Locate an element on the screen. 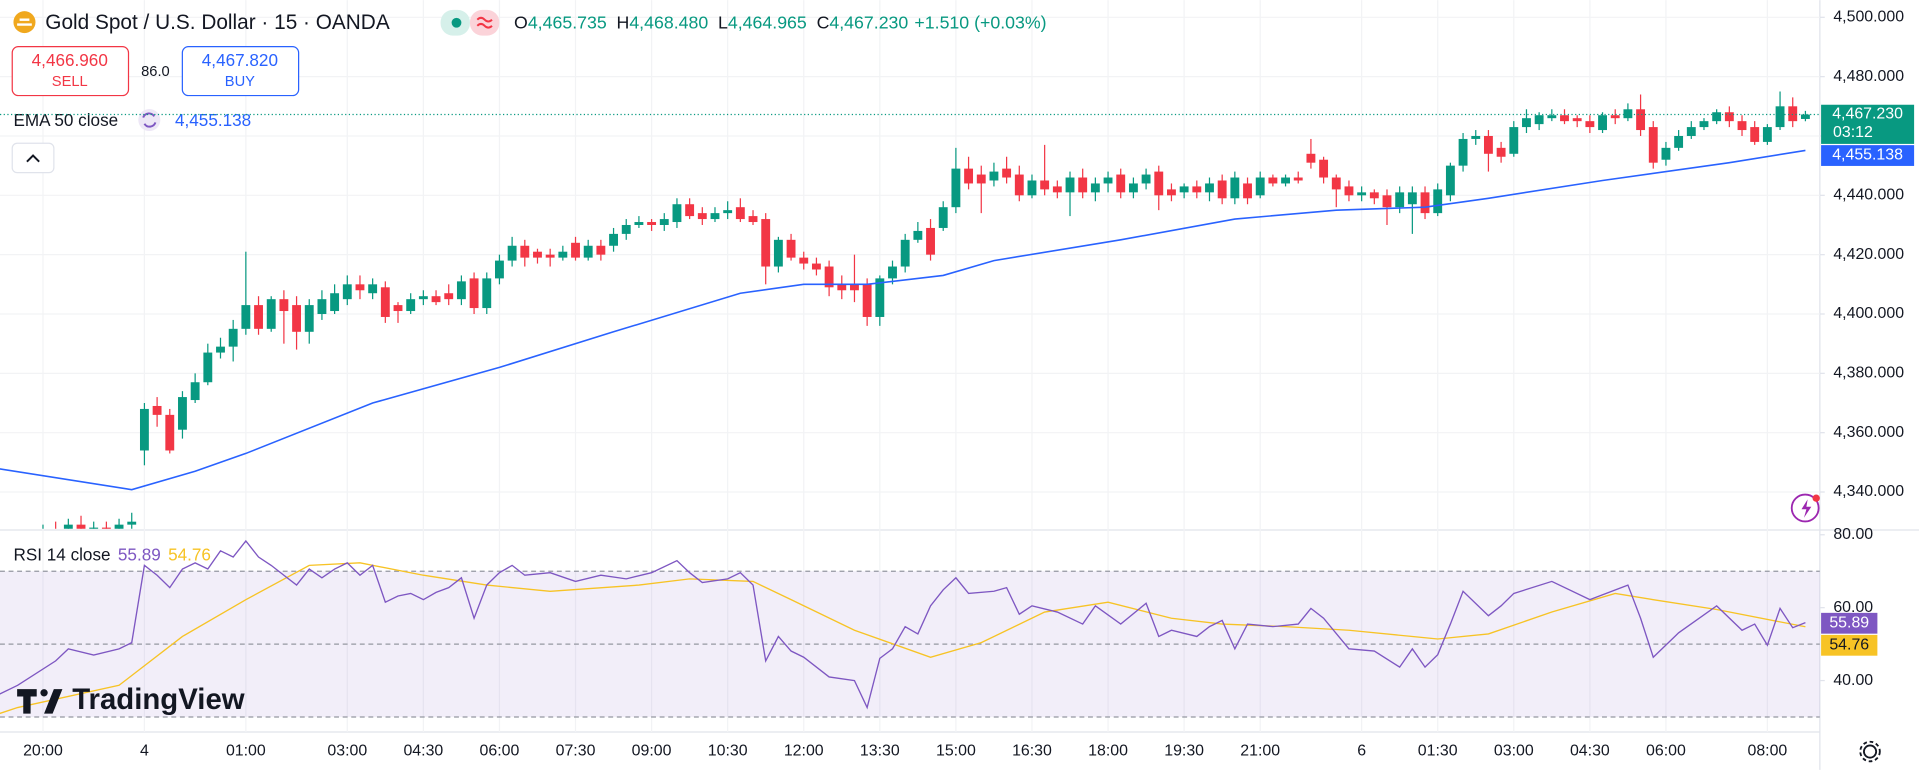 The width and height of the screenshot is (1919, 770). buy-button is located at coordinates (240, 71).